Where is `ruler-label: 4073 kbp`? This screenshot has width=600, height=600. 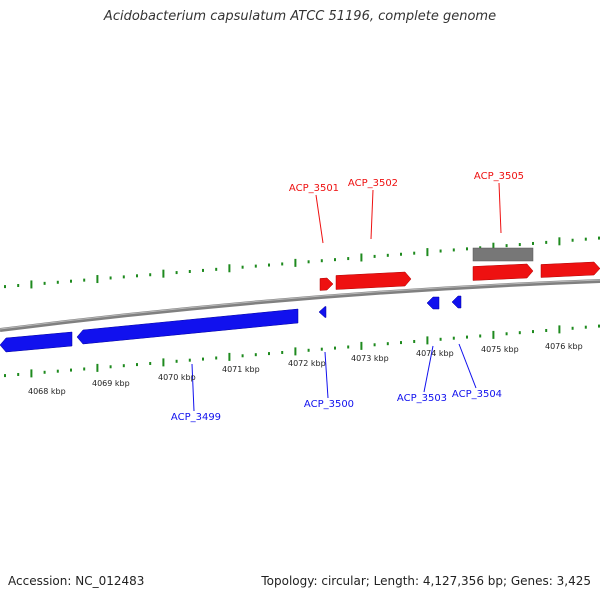 ruler-label: 4073 kbp is located at coordinates (370, 358).